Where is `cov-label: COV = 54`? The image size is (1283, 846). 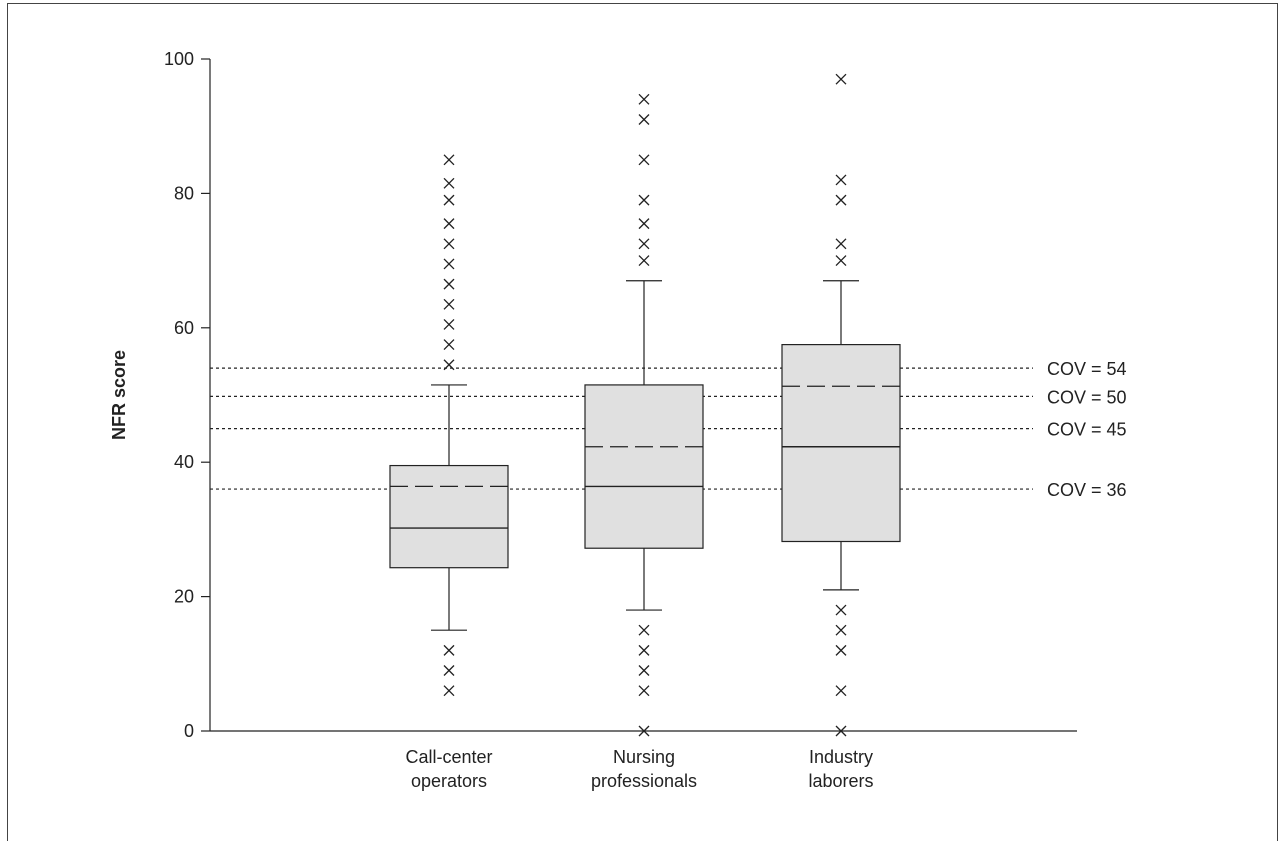
cov-label: COV = 54 is located at coordinates (1087, 369).